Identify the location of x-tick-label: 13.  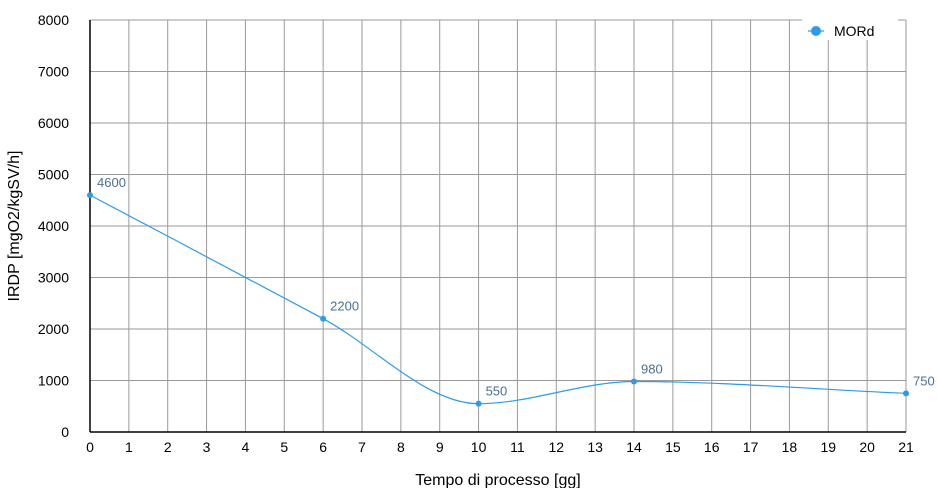
(595, 447).